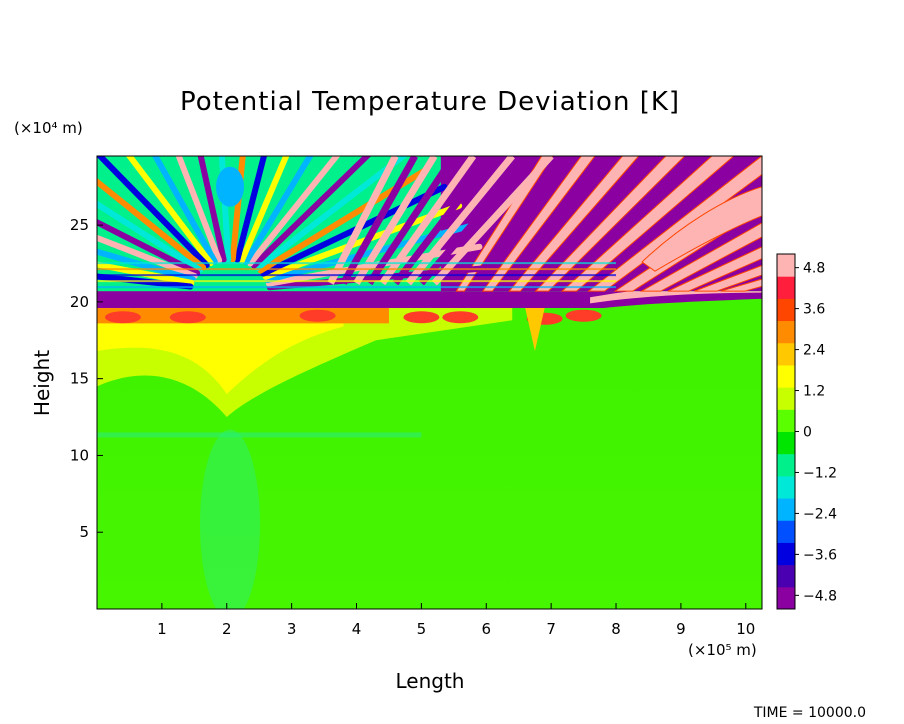  I want to click on y-tick-label: 5, so click(84, 532).